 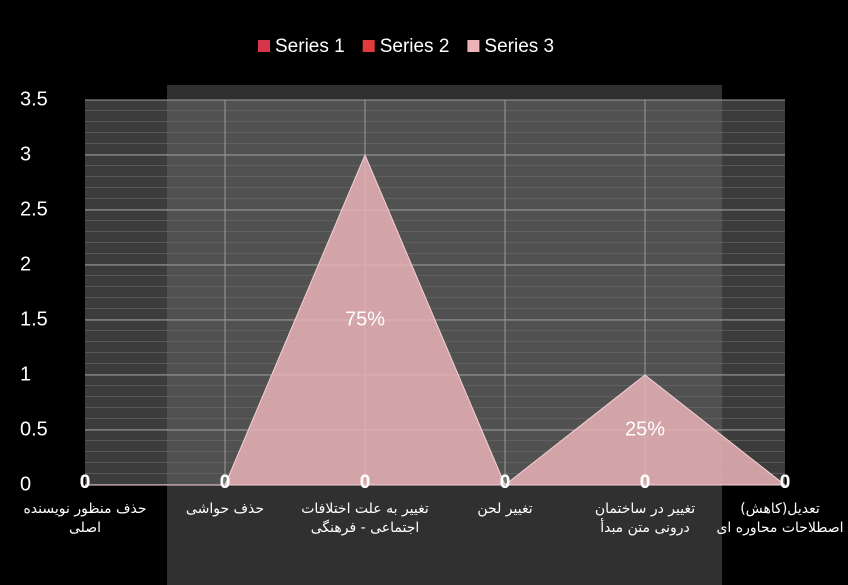 I want to click on y-tick-label: 2.5, so click(x=34, y=209).